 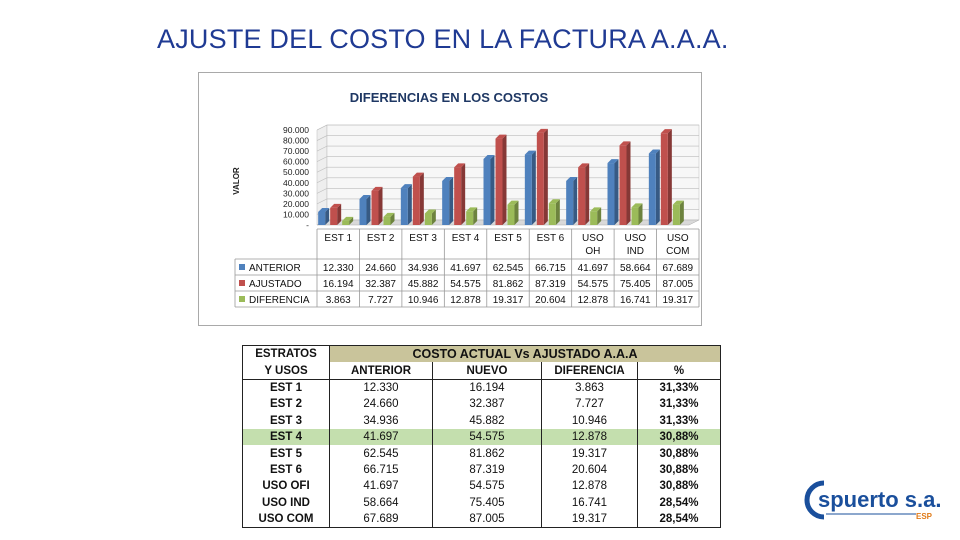 What do you see at coordinates (487, 519) in the screenshot?
I see `cell-nuevo: 87.005` at bounding box center [487, 519].